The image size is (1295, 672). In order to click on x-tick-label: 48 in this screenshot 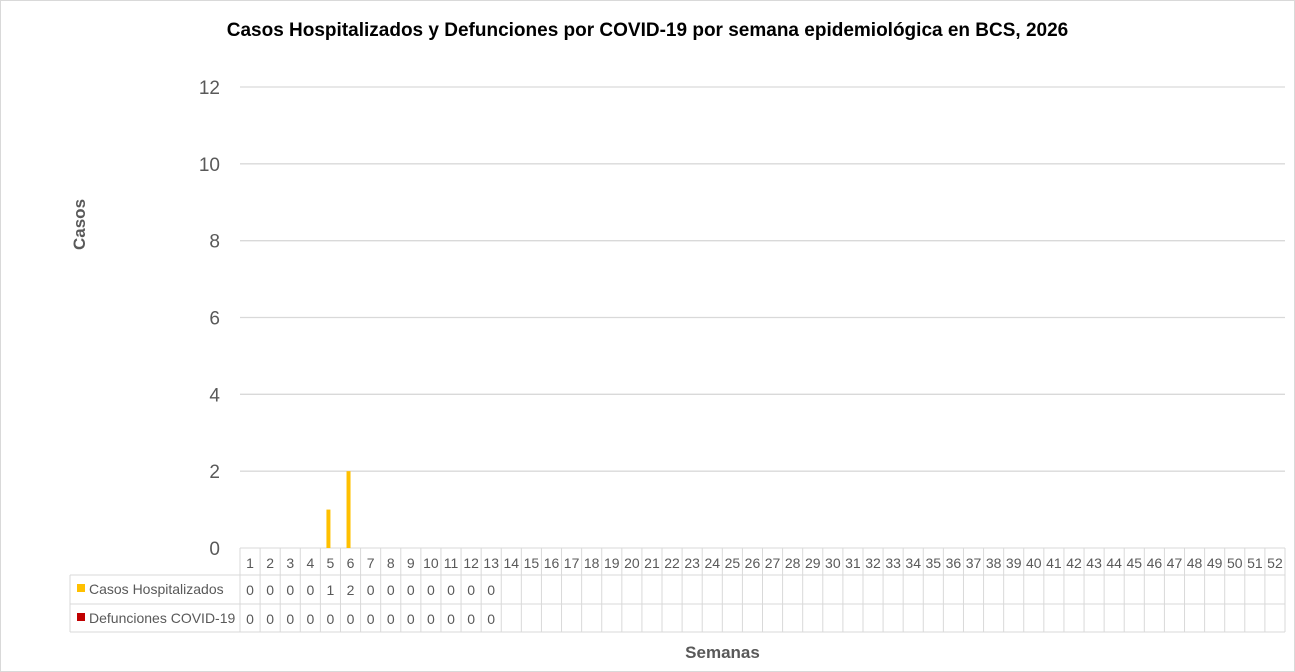, I will do `click(1195, 563)`.